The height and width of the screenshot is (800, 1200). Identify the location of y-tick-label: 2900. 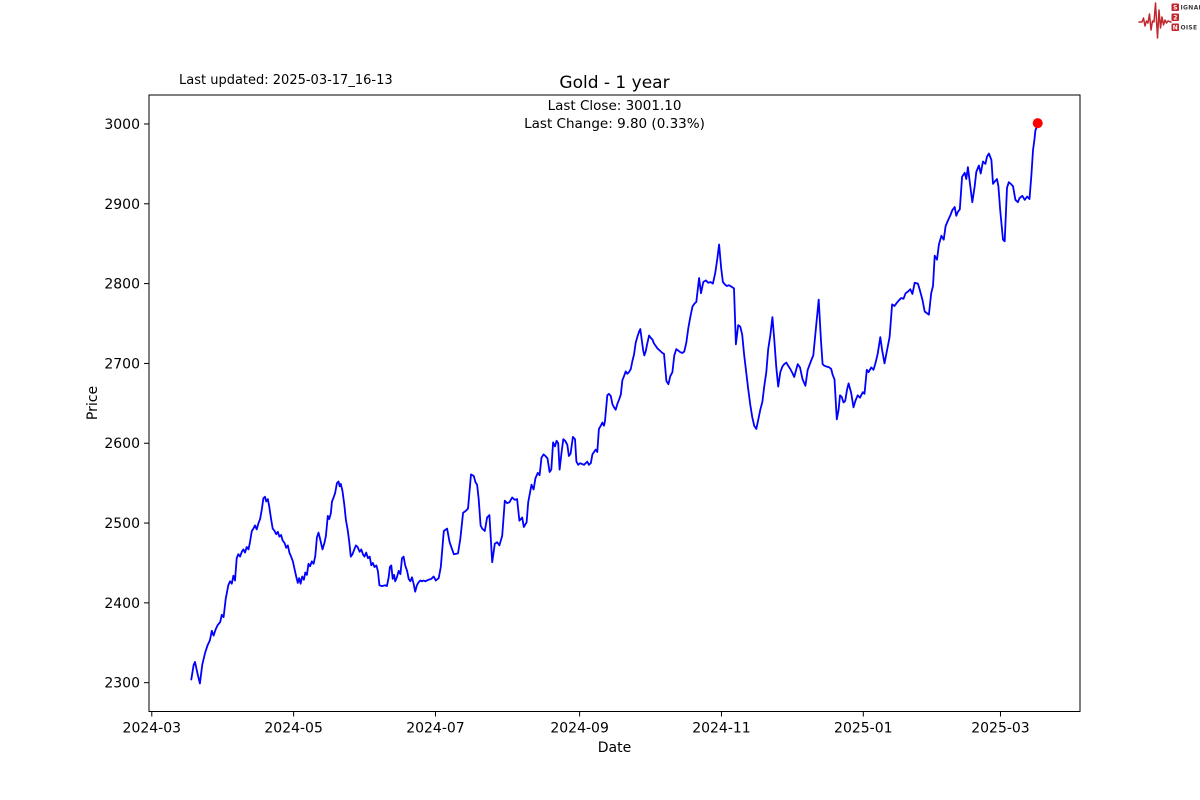
(122, 205).